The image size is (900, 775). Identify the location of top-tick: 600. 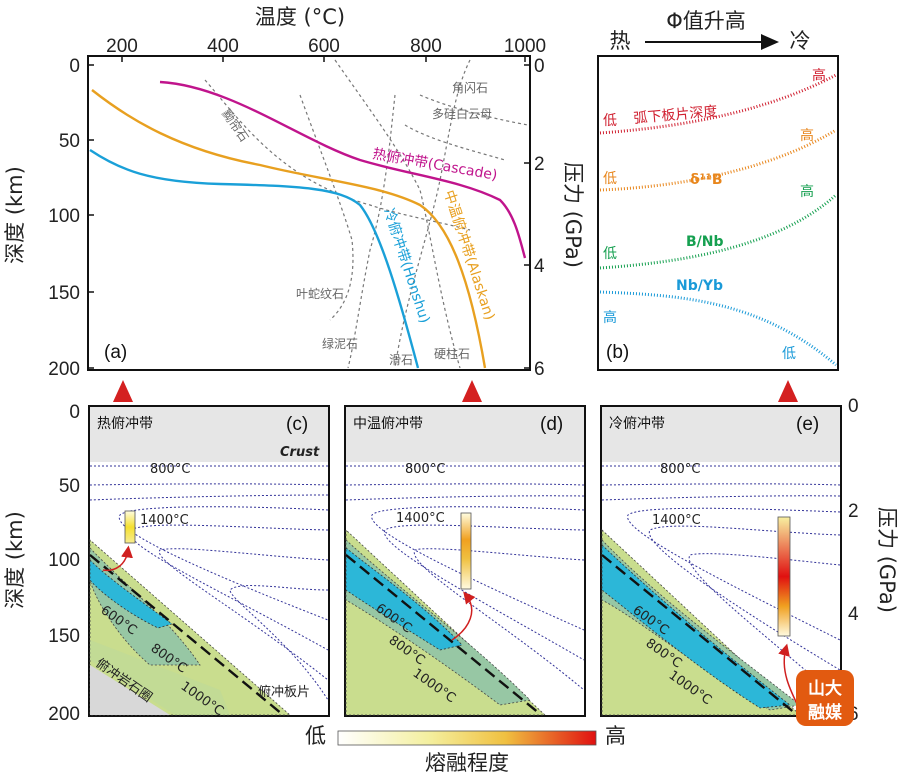
(324, 46).